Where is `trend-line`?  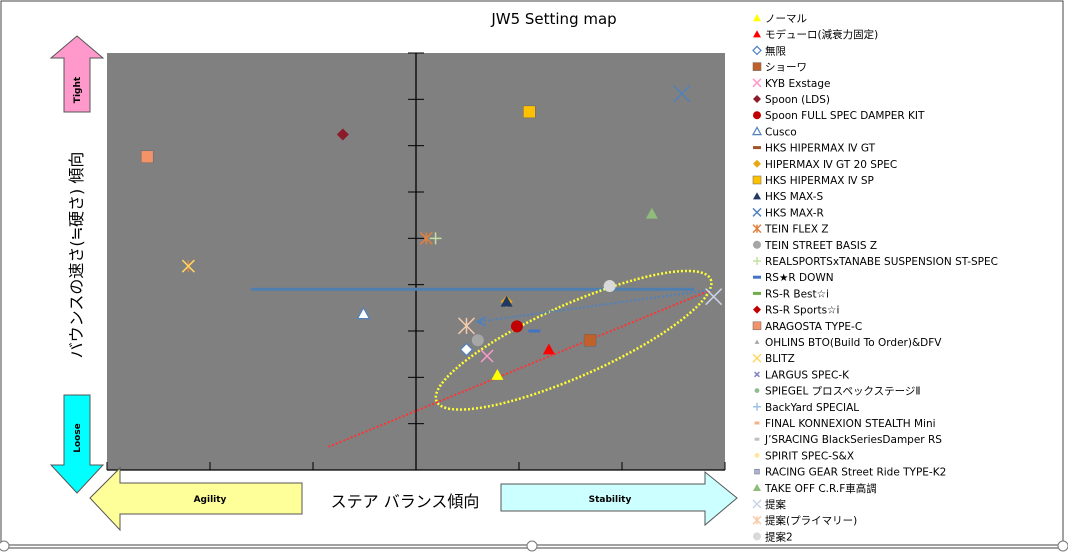
trend-line is located at coordinates (520, 368).